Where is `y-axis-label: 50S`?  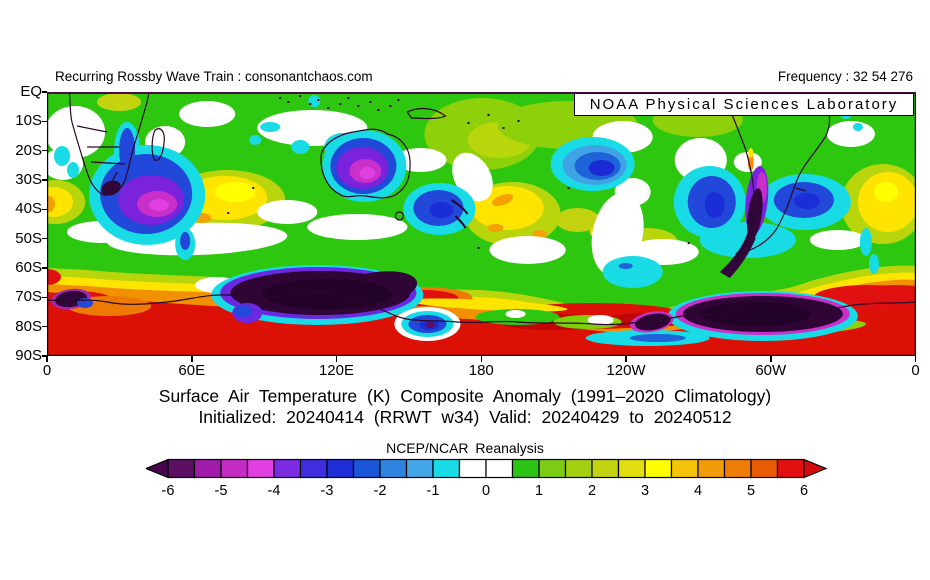
y-axis-label: 50S is located at coordinates (28, 238).